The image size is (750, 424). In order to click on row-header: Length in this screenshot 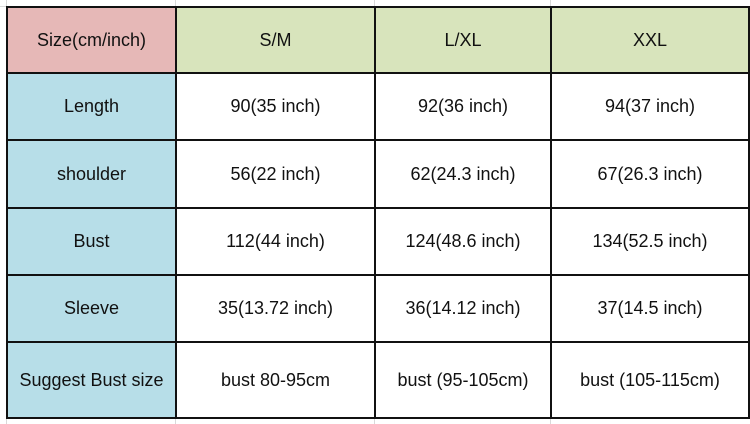, I will do `click(91, 106)`.